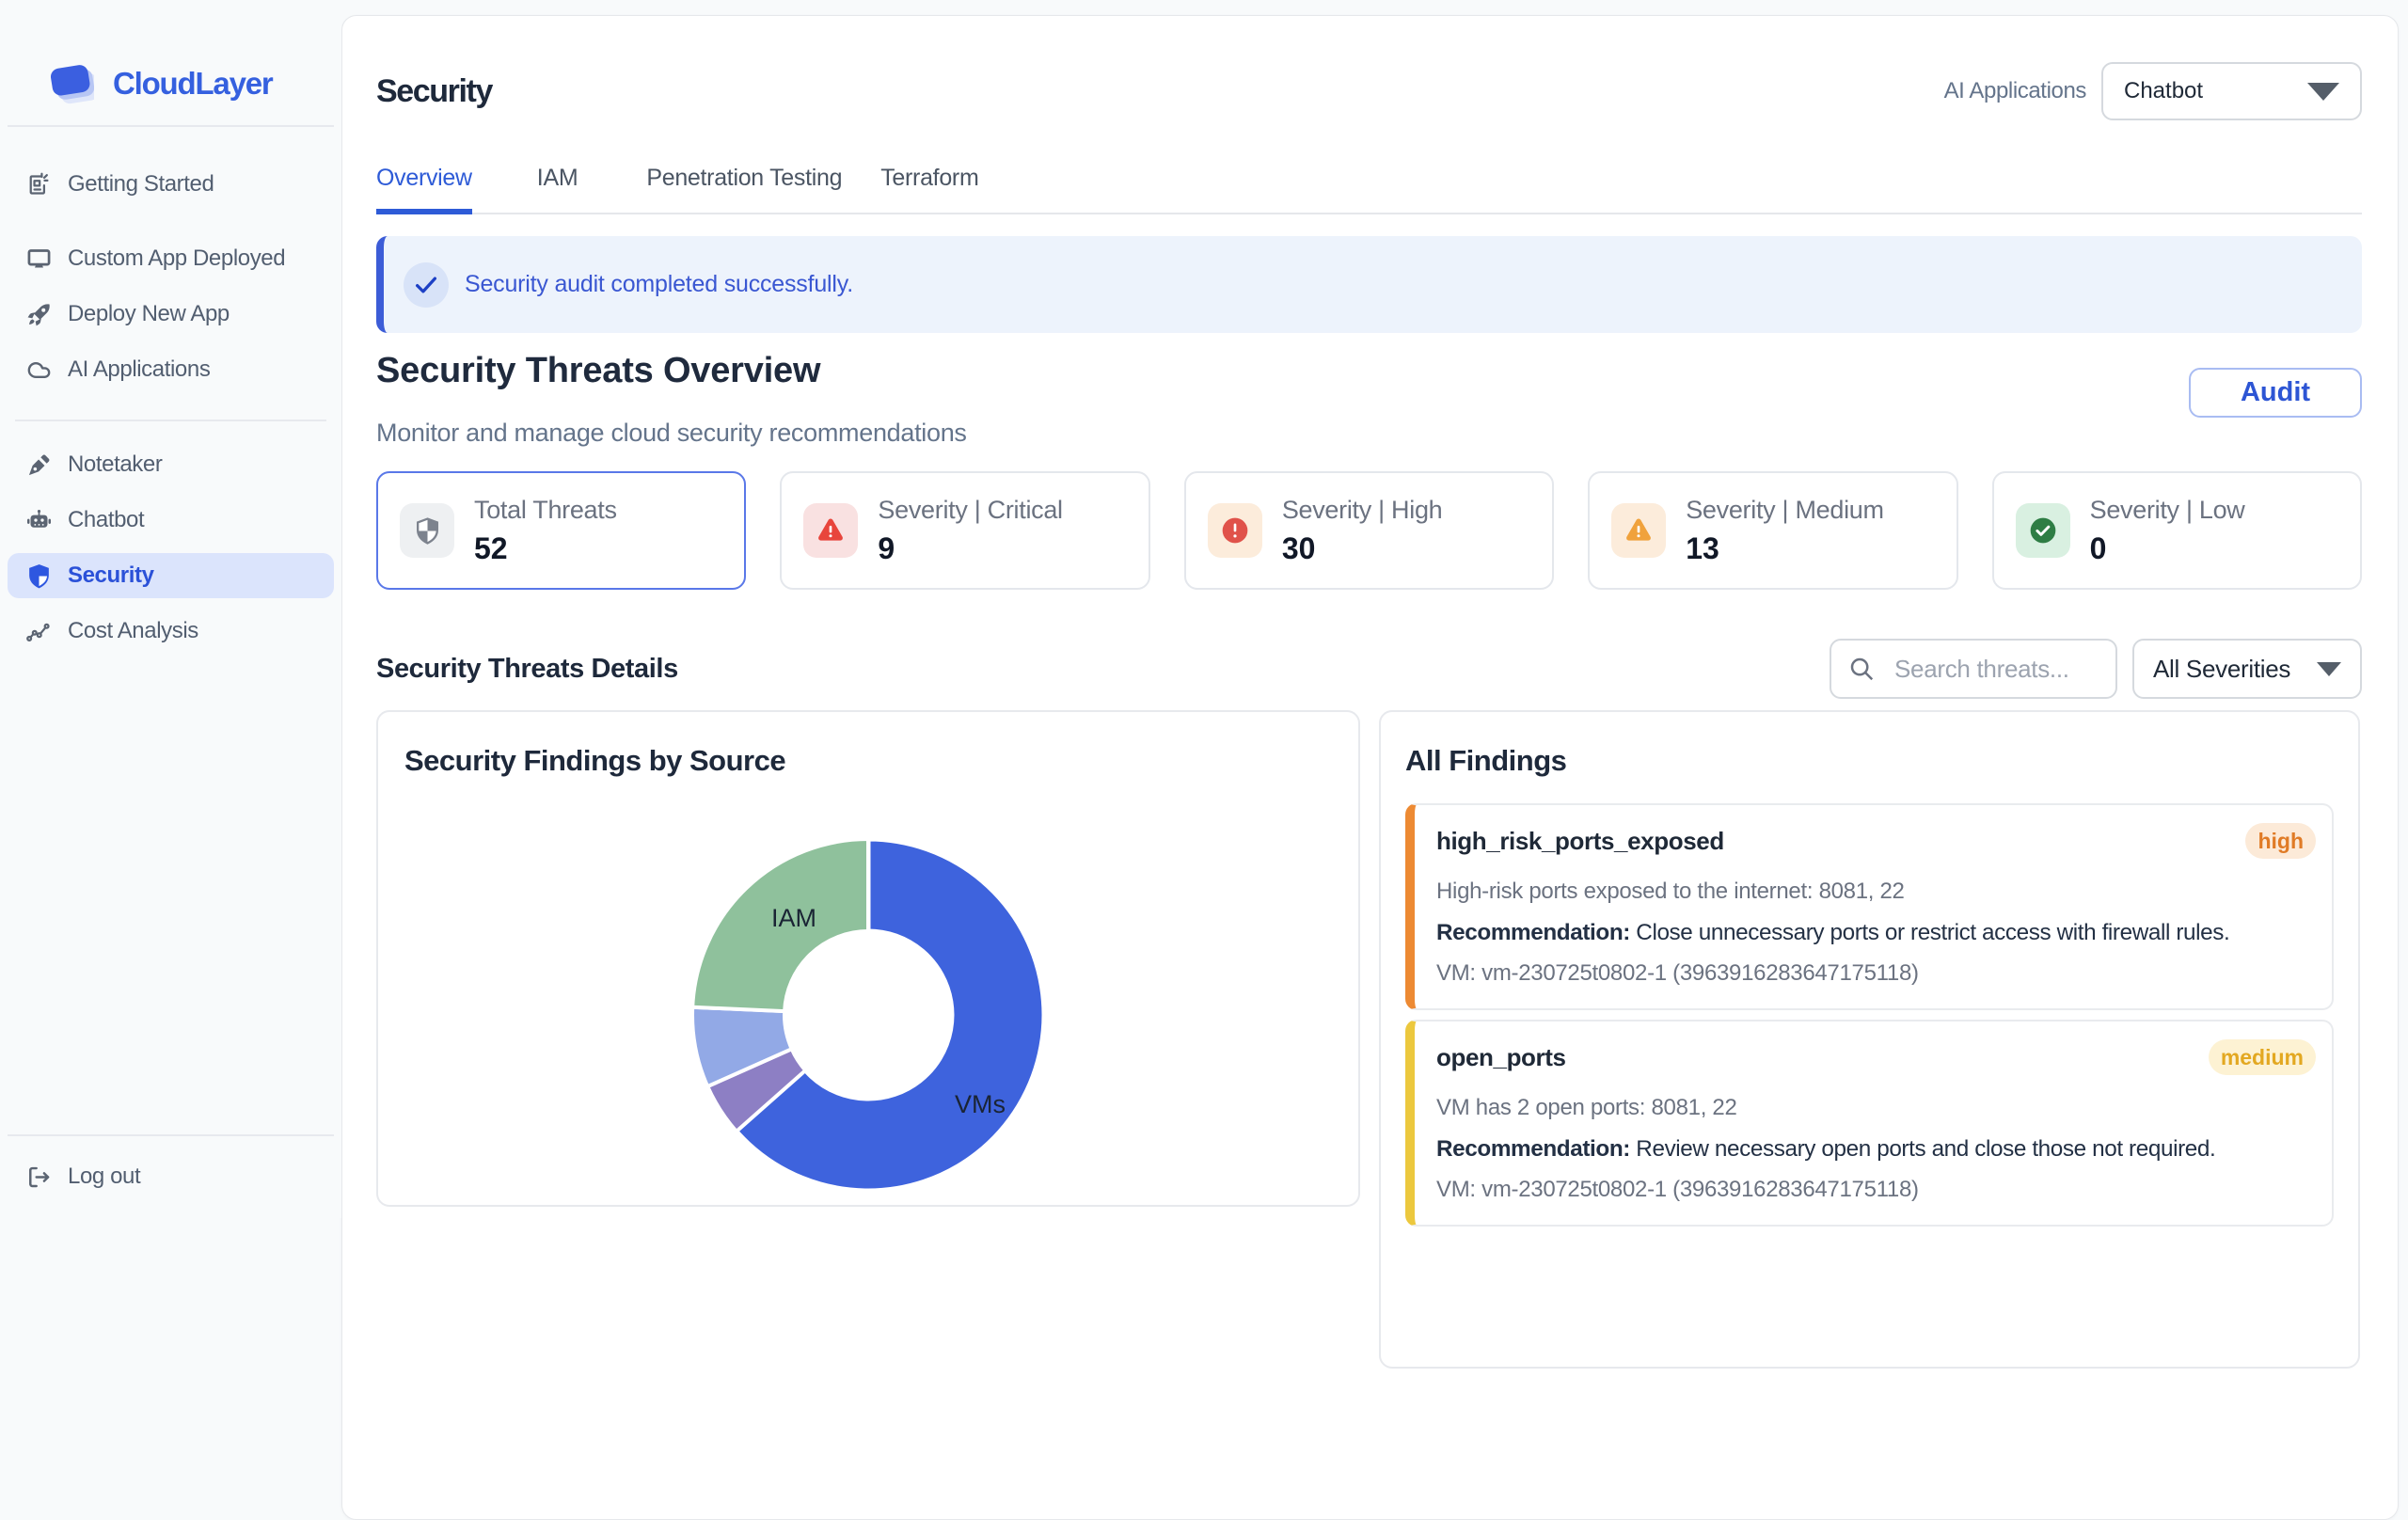  Describe the element at coordinates (794, 918) in the screenshot. I see `svg-text: IAM` at that location.